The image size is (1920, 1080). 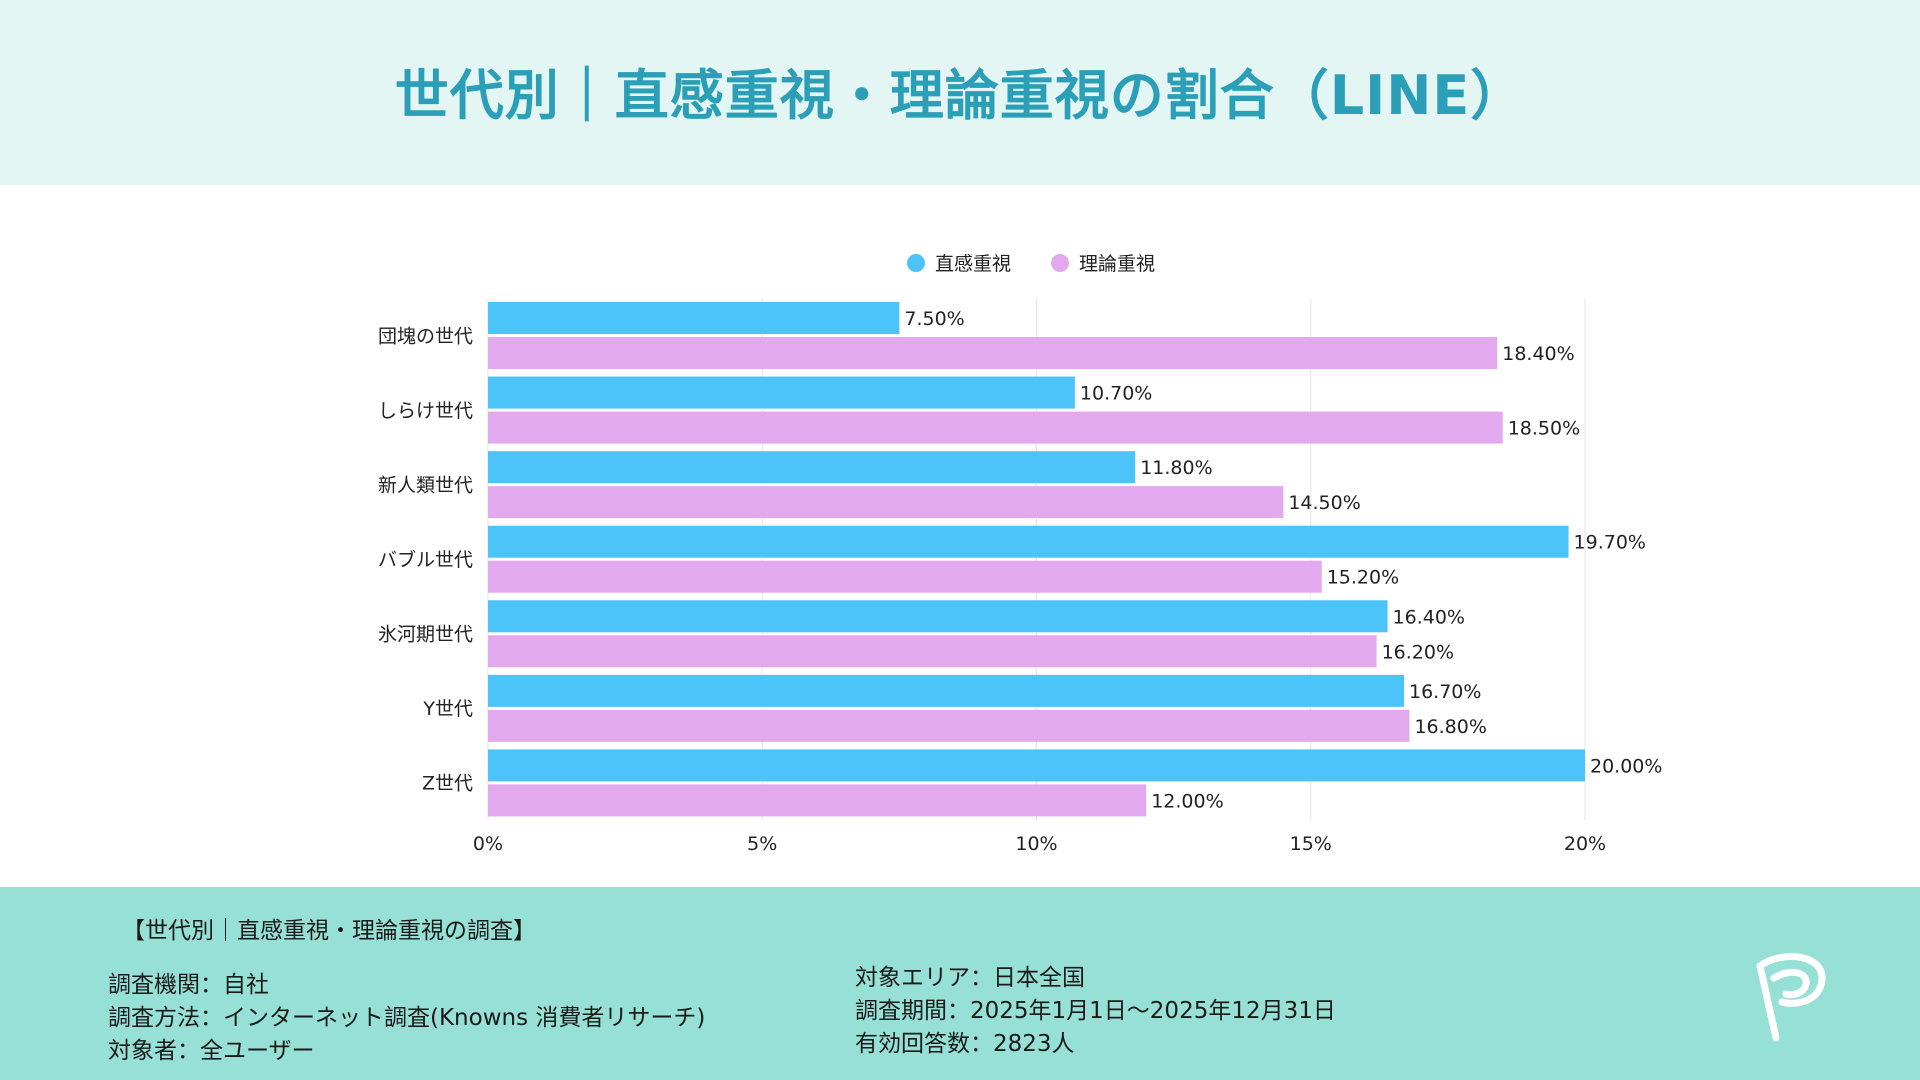 I want to click on data-label-intuition-4: 16.40%, so click(x=1429, y=617).